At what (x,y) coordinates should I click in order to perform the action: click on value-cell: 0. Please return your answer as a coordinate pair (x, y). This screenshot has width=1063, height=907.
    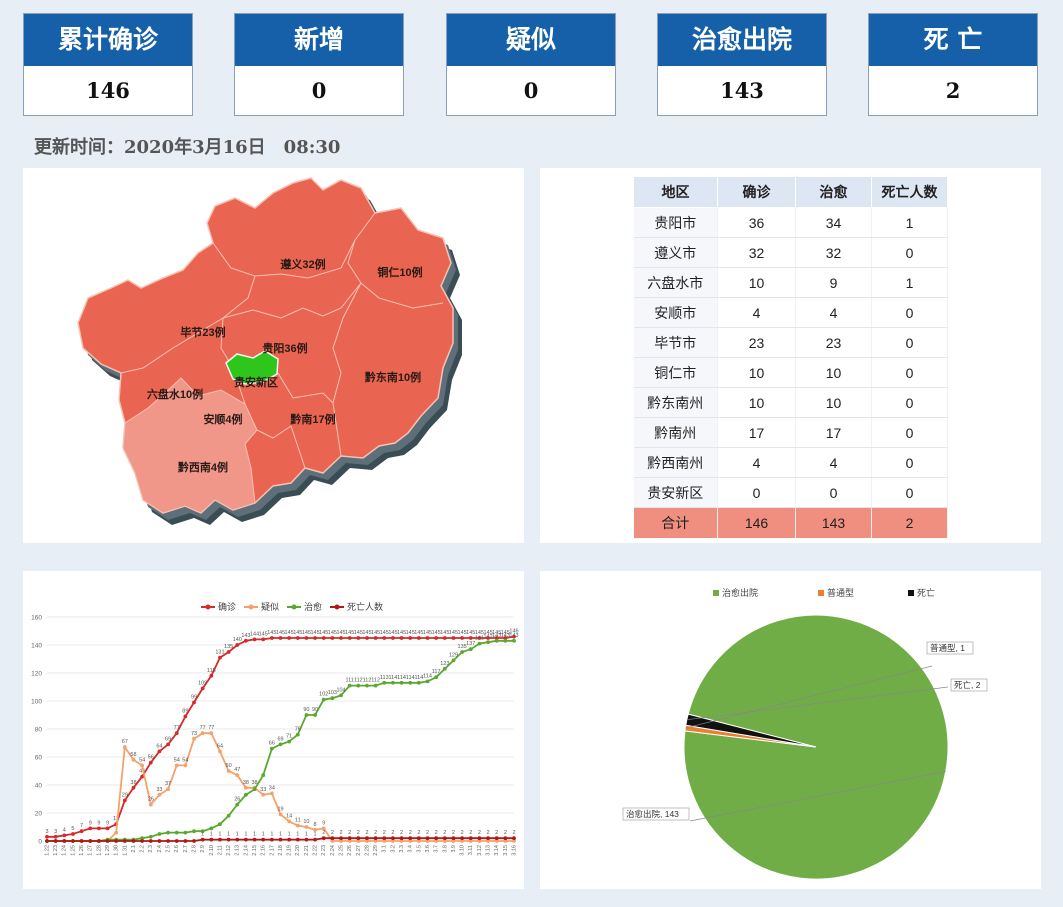
    Looking at the image, I should click on (909, 372).